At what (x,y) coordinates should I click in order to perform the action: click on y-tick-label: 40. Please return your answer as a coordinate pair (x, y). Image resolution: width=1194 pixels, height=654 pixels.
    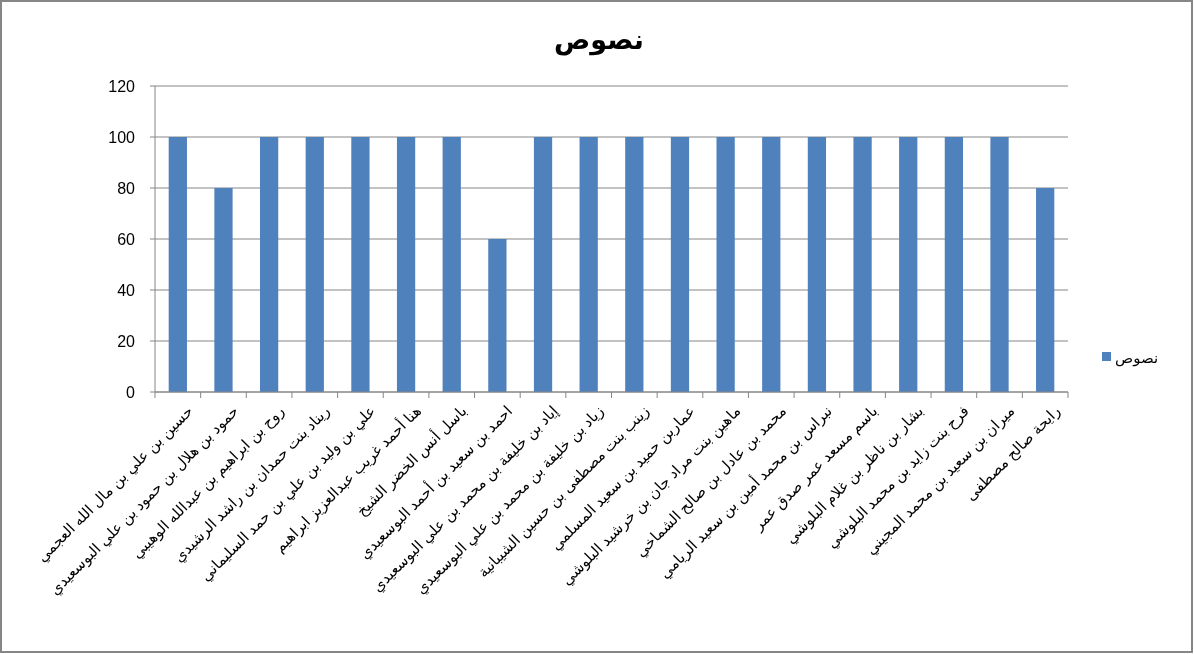
    Looking at the image, I should click on (126, 290).